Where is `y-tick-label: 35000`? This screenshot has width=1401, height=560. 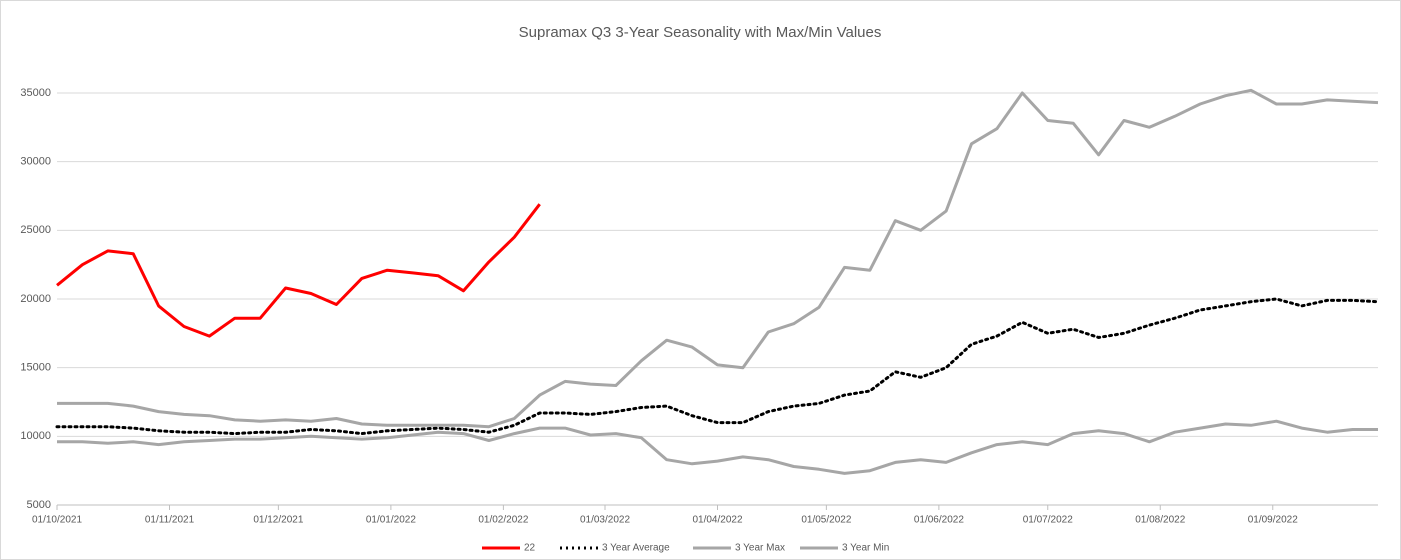
y-tick-label: 35000 is located at coordinates (35, 93).